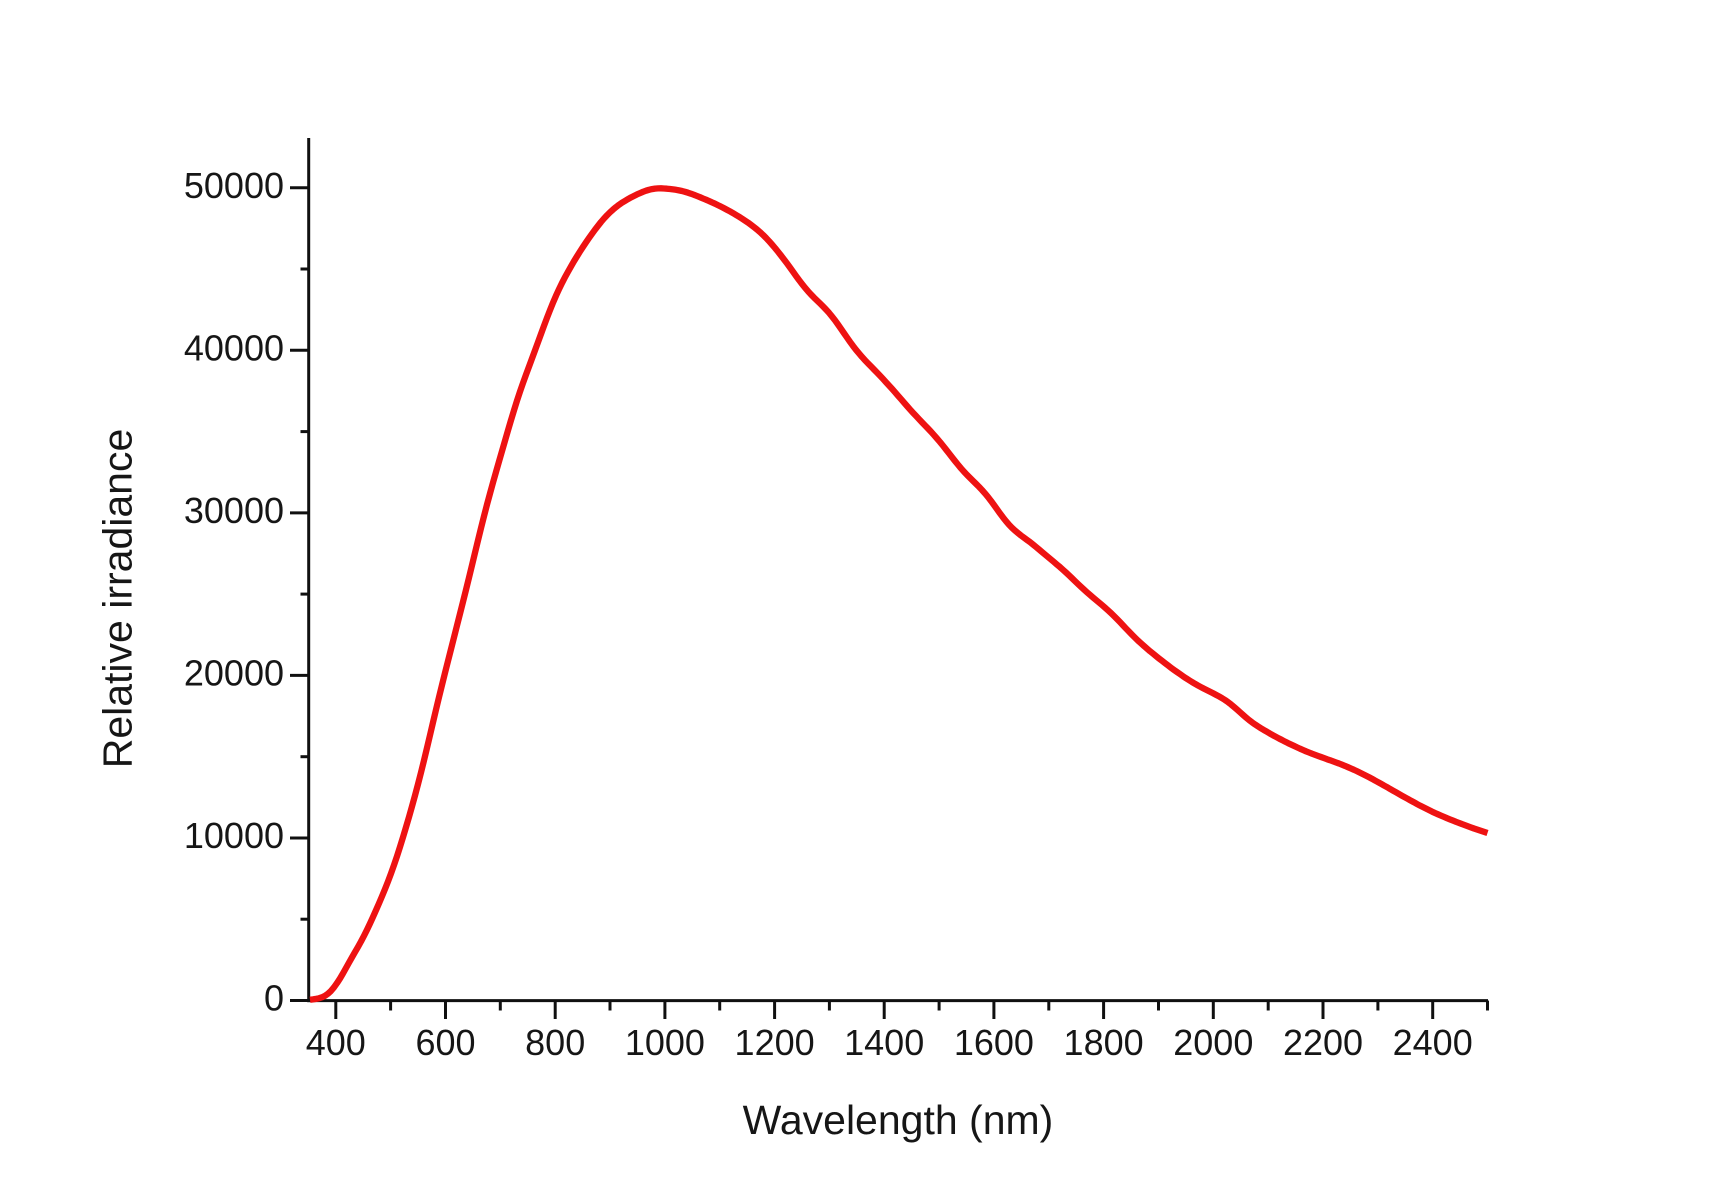 This screenshot has height=1200, width=1728. Describe the element at coordinates (234, 348) in the screenshot. I see `svg-text: 40000` at that location.